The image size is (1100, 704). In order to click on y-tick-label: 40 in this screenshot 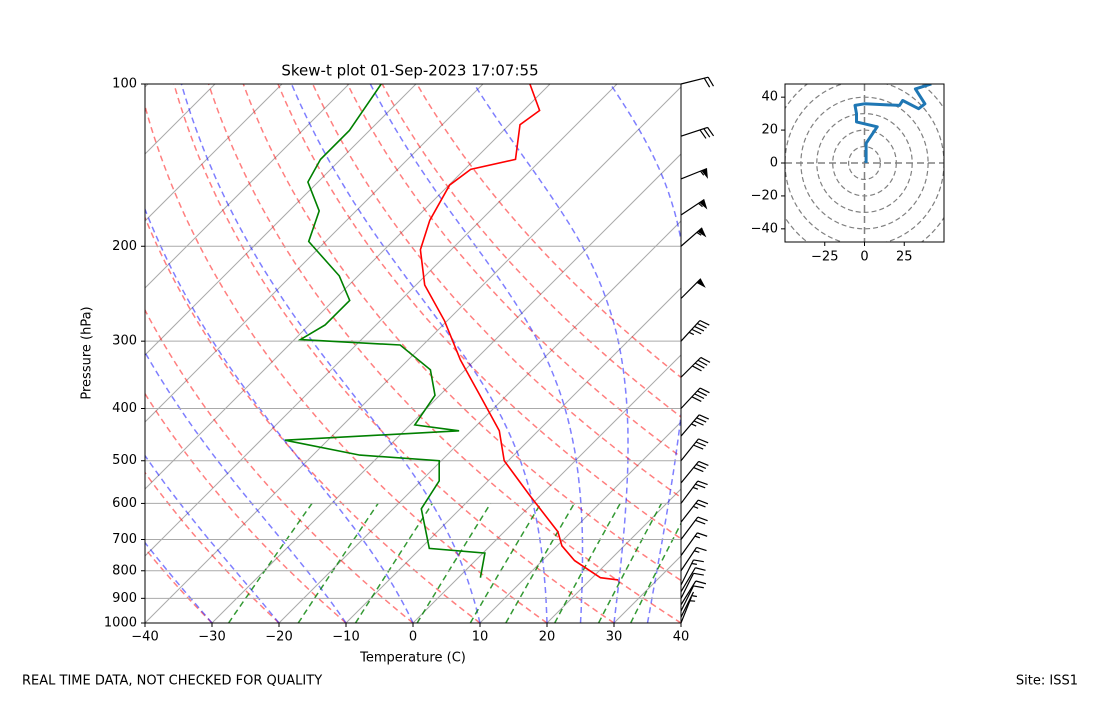, I will do `click(769, 97)`.